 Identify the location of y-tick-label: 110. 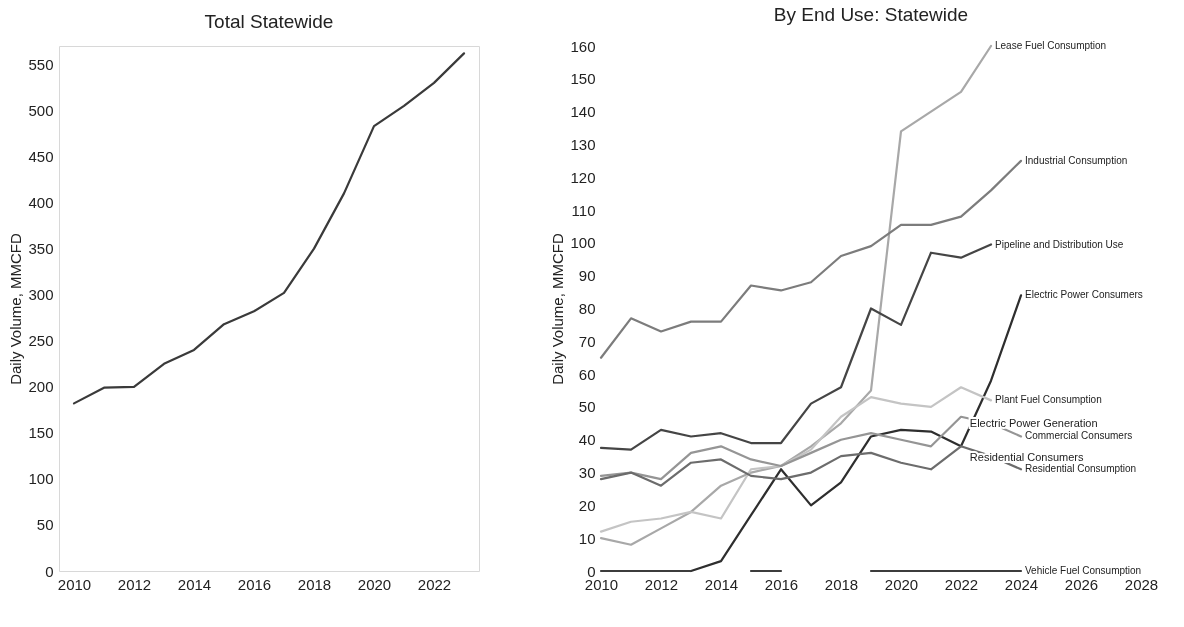
(583, 210).